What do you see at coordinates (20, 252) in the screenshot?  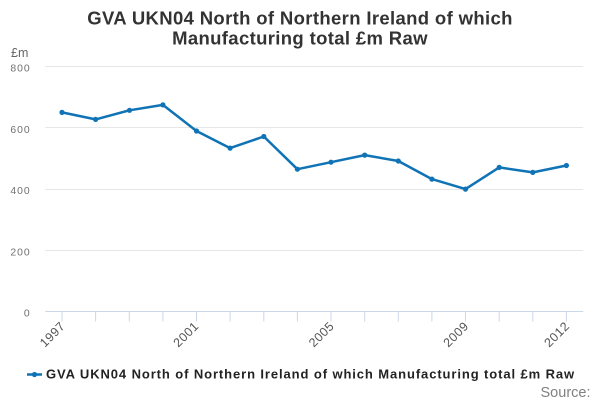 I see `svg-text: 200` at bounding box center [20, 252].